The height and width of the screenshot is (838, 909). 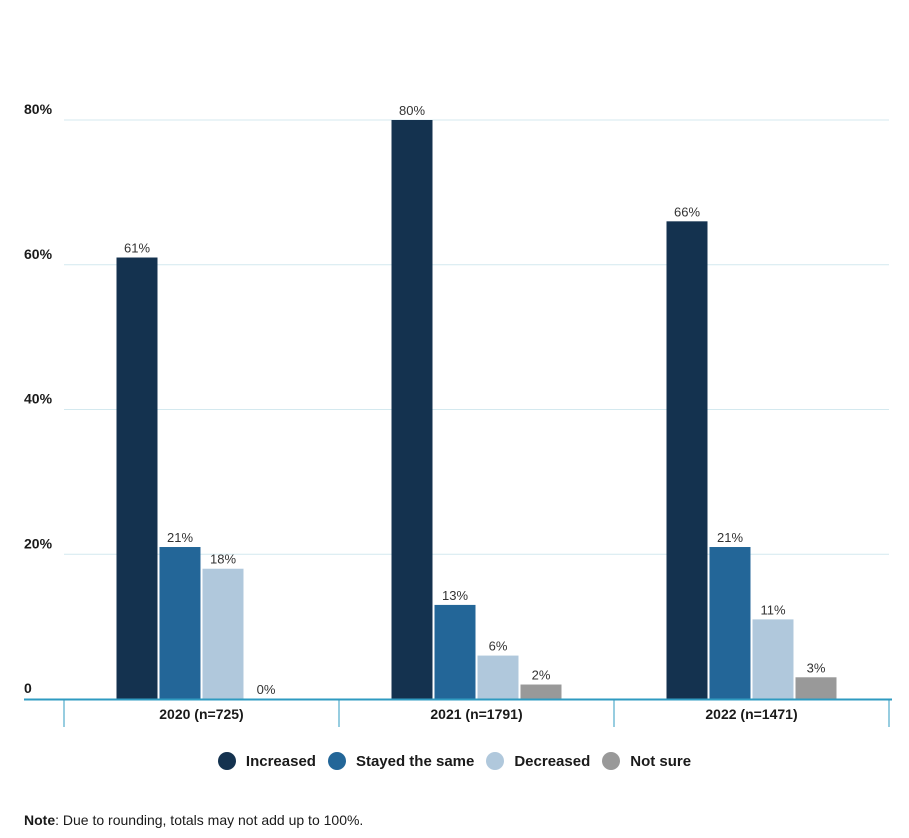 I want to click on legend-item-not-sure: Not sure, so click(x=646, y=761).